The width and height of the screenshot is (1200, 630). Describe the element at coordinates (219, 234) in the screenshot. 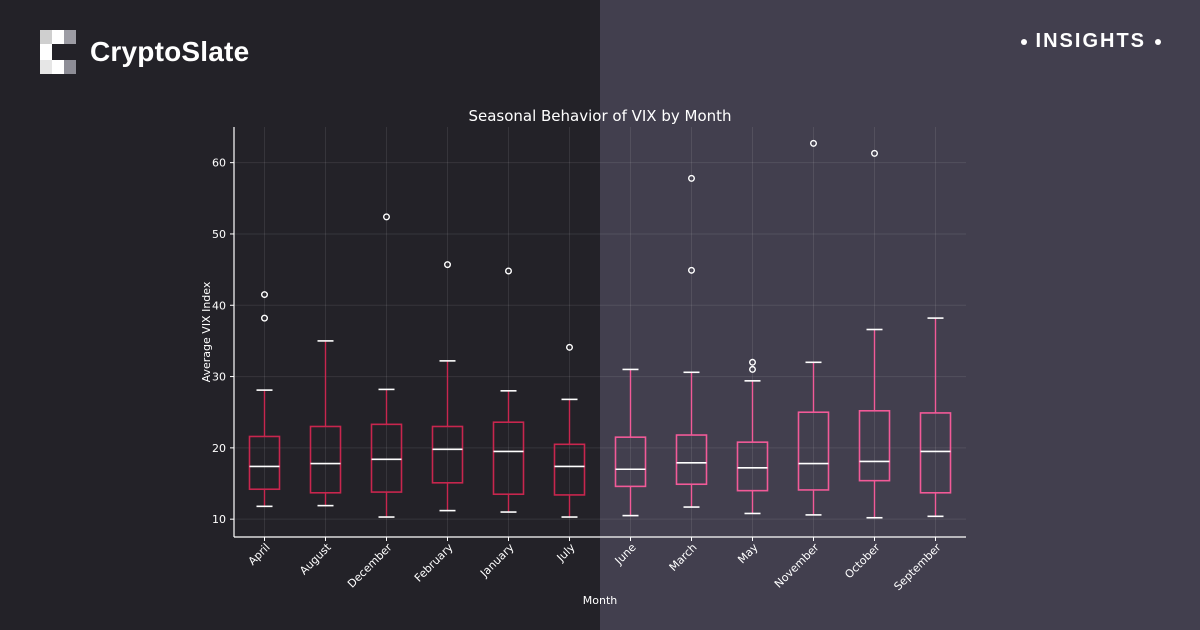

I see `y-tick-label: 50` at that location.